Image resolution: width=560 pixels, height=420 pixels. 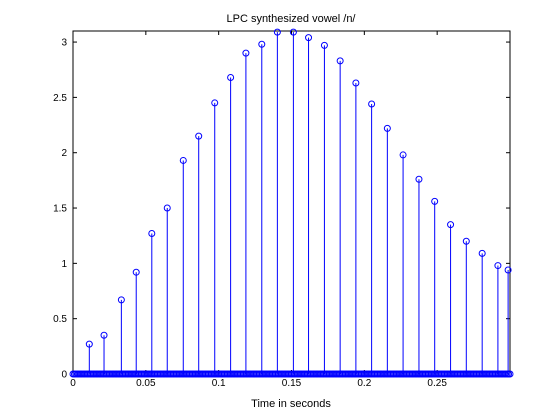 What do you see at coordinates (60, 209) in the screenshot?
I see `y-tick-label: 1.5` at bounding box center [60, 209].